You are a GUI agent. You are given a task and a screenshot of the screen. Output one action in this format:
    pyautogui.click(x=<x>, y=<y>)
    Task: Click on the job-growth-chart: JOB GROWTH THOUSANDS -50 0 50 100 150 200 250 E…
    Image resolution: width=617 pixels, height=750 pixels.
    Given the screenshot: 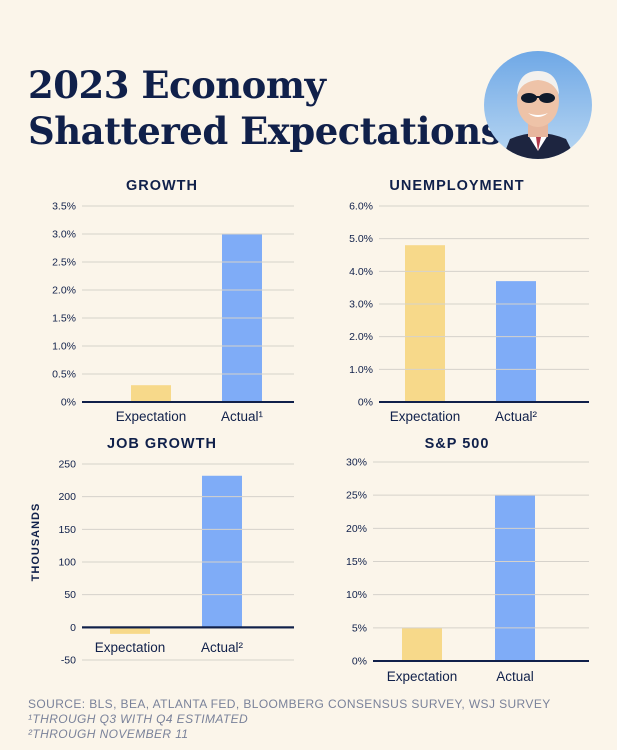 What is the action you would take?
    pyautogui.click(x=162, y=558)
    